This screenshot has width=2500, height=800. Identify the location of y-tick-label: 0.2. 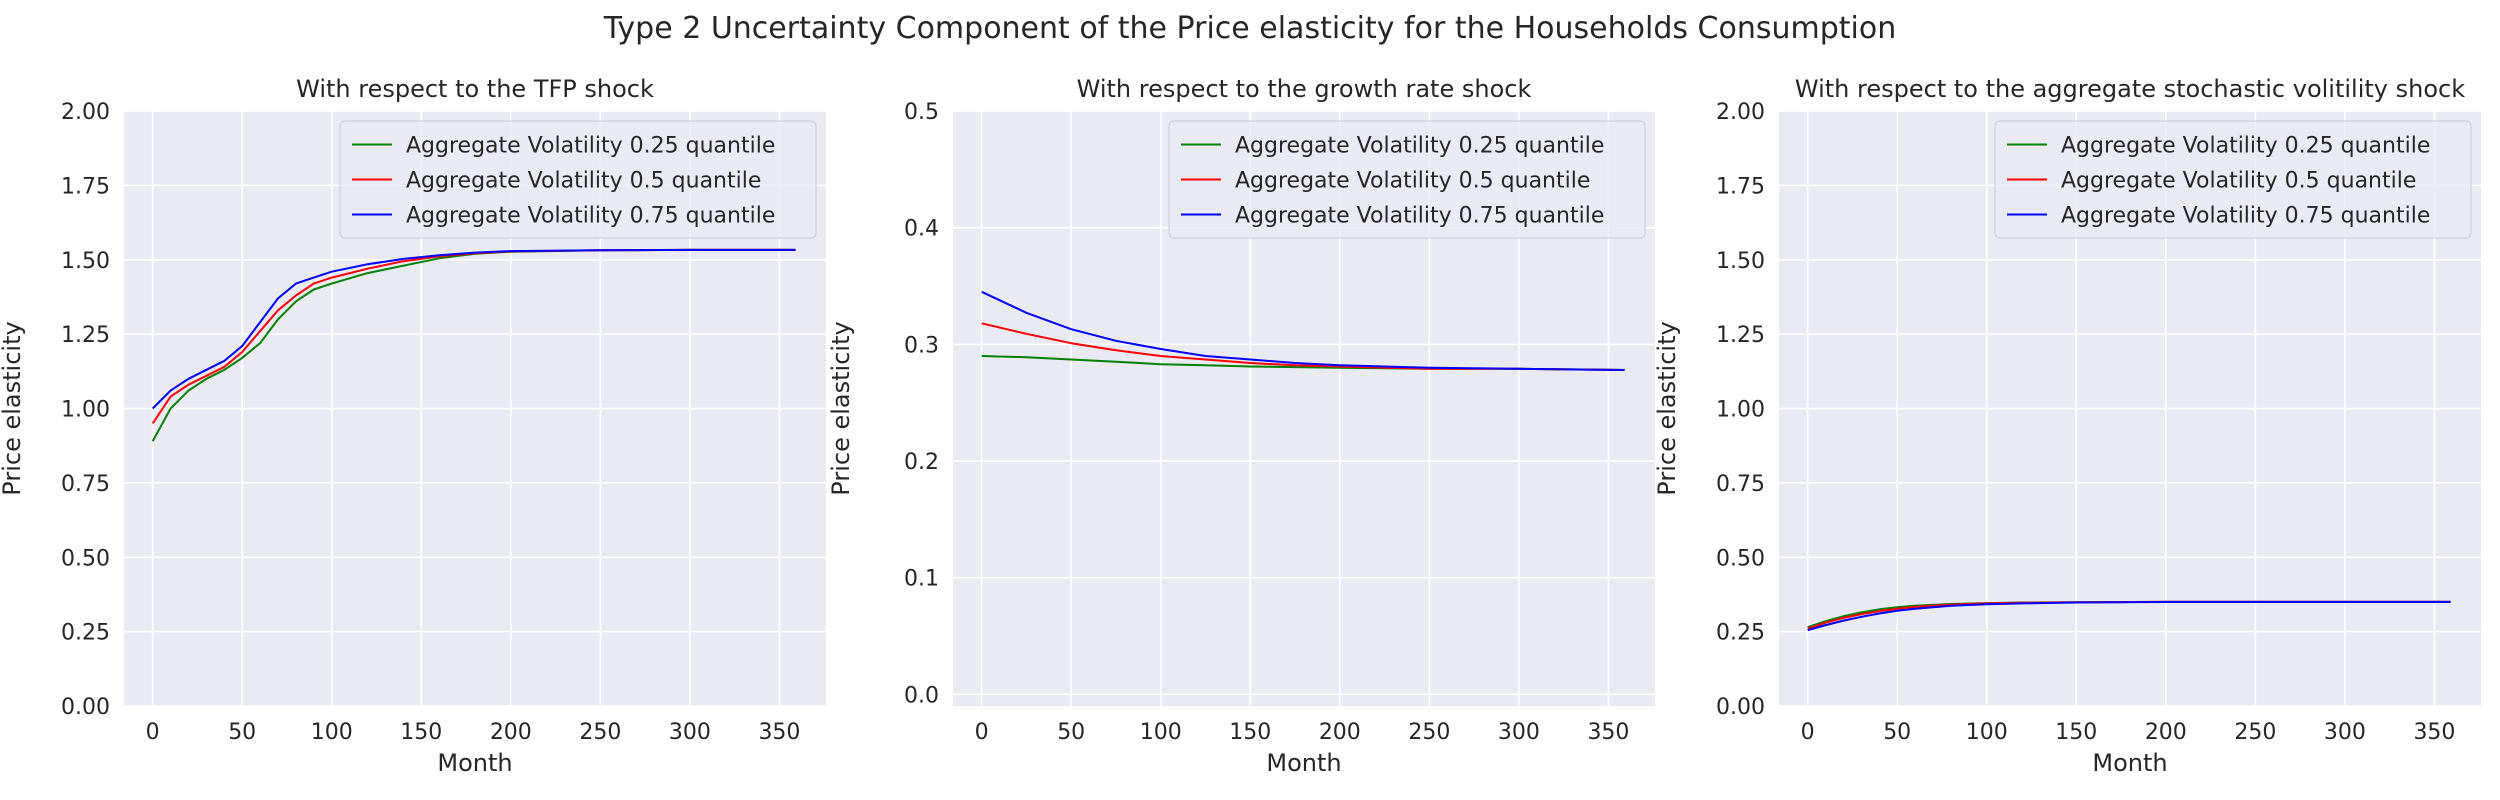
(921, 462).